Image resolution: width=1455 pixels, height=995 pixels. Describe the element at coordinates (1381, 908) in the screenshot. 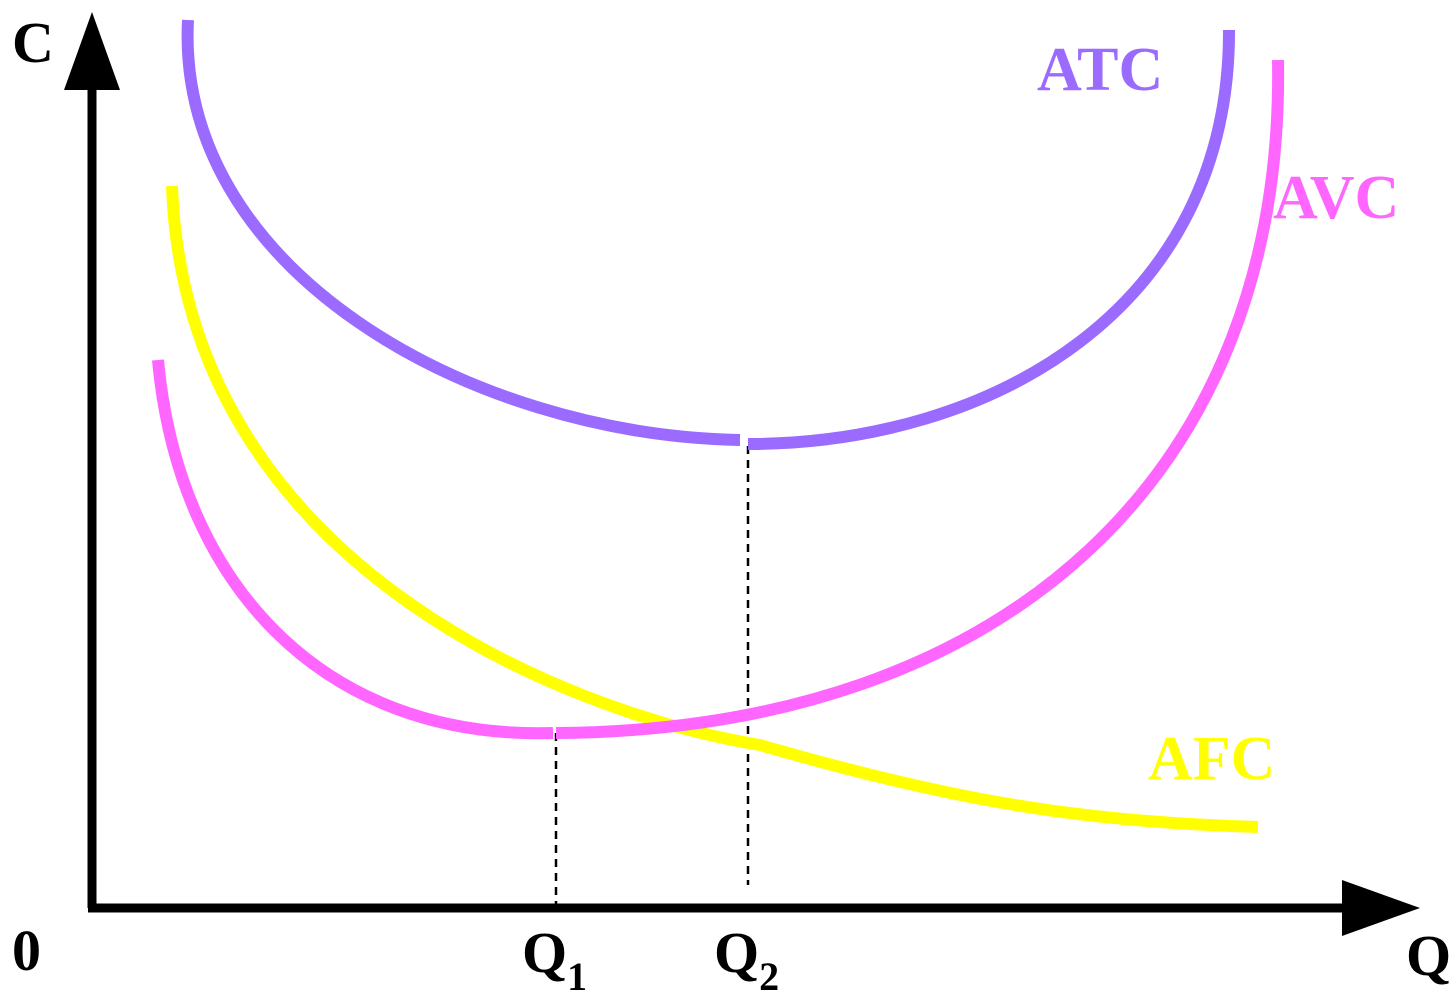

I see `x-axis-arrowhead` at that location.